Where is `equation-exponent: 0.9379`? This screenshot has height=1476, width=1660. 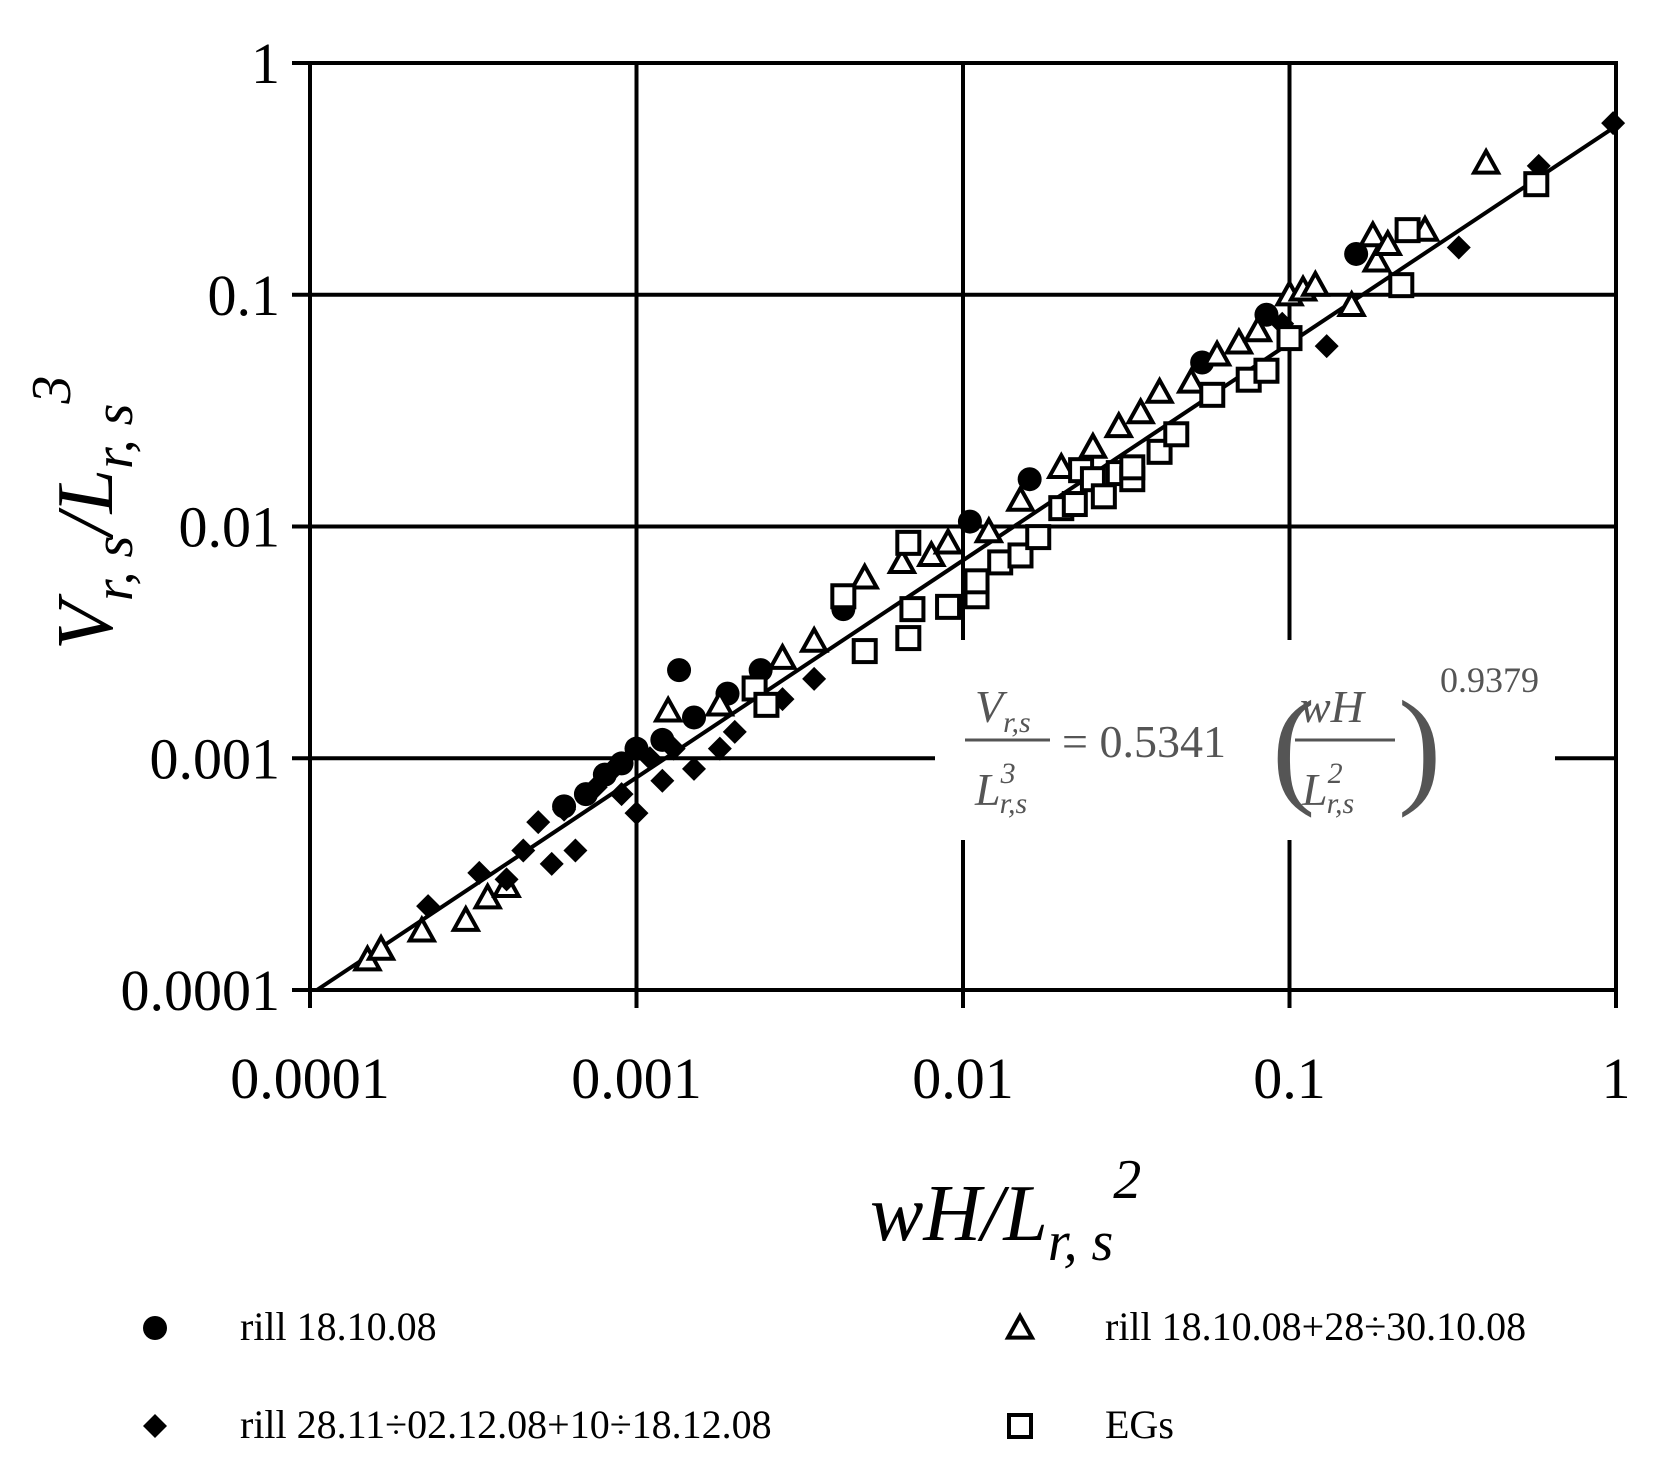 equation-exponent: 0.9379 is located at coordinates (1489, 680).